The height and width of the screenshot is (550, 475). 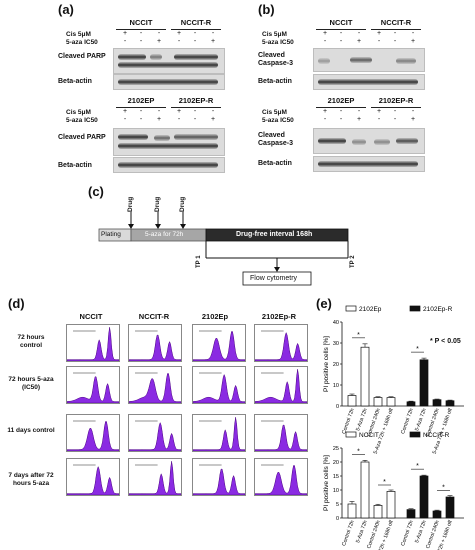 What do you see at coordinates (111, 234) in the screenshot?
I see `plating-label: Plating` at bounding box center [111, 234].